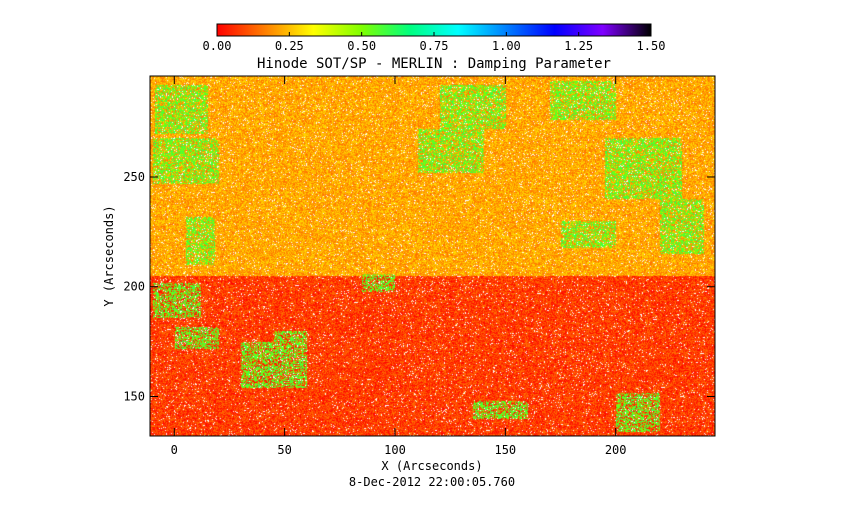 This screenshot has width=868, height=512. What do you see at coordinates (432, 482) in the screenshot?
I see `date-footer: 8-Dec-2012 22:00:05.760` at bounding box center [432, 482].